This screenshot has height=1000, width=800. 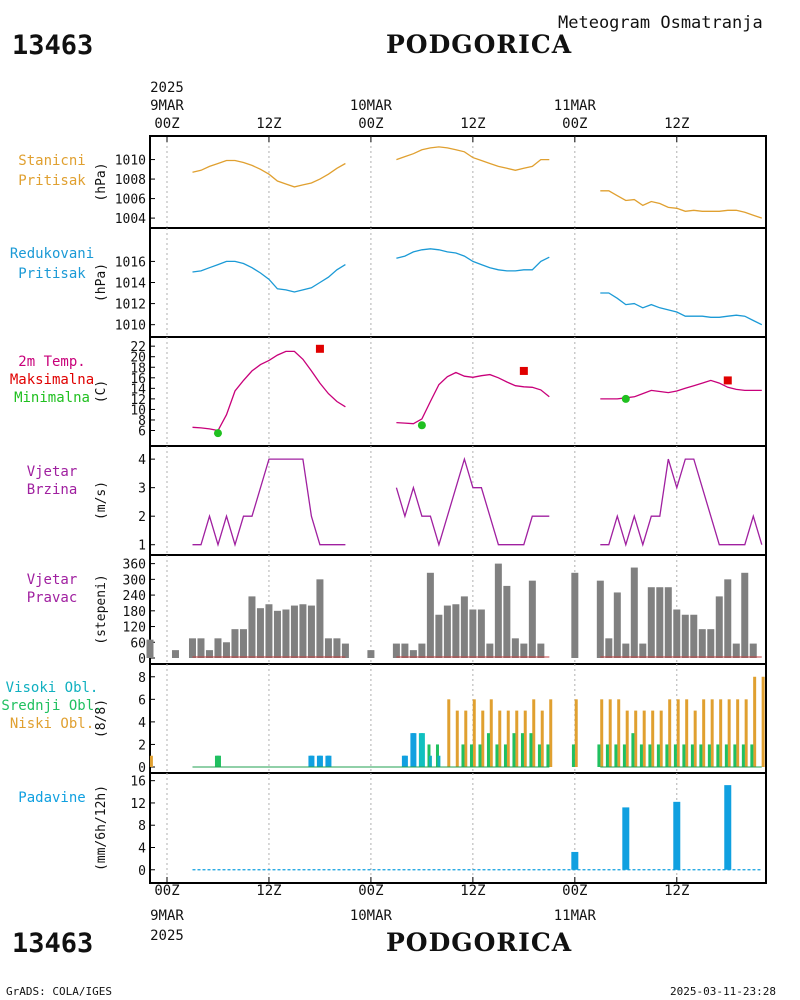 What do you see at coordinates (53, 45) in the screenshot?
I see `station-id-top: 13463` at bounding box center [53, 45].